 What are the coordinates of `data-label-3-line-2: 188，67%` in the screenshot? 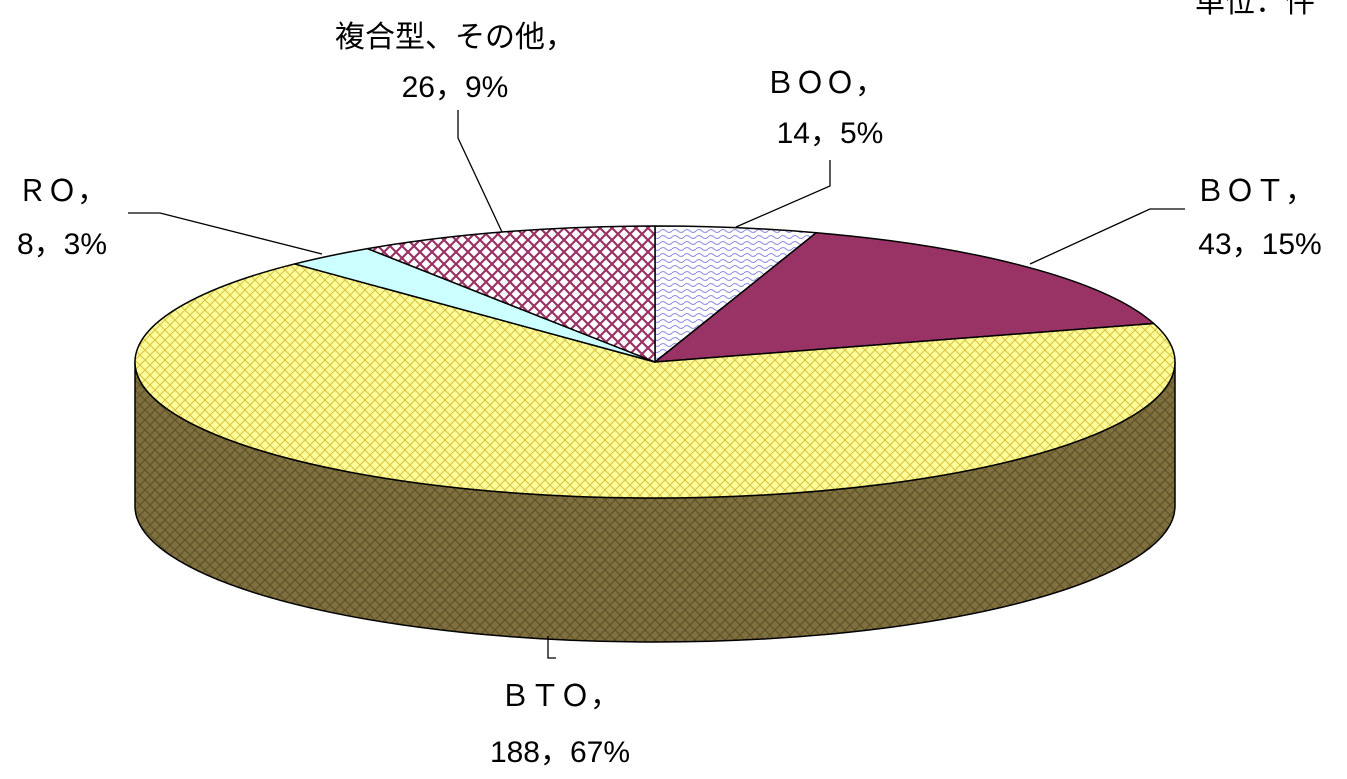 It's located at (560, 752).